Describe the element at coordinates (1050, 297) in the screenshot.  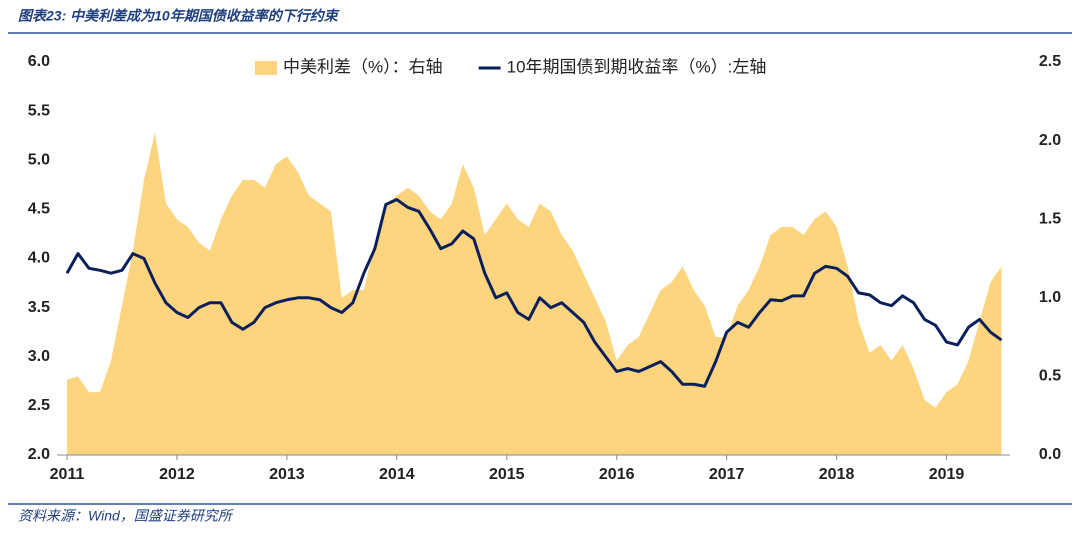
I see `y2-tick-label: 1.0` at that location.